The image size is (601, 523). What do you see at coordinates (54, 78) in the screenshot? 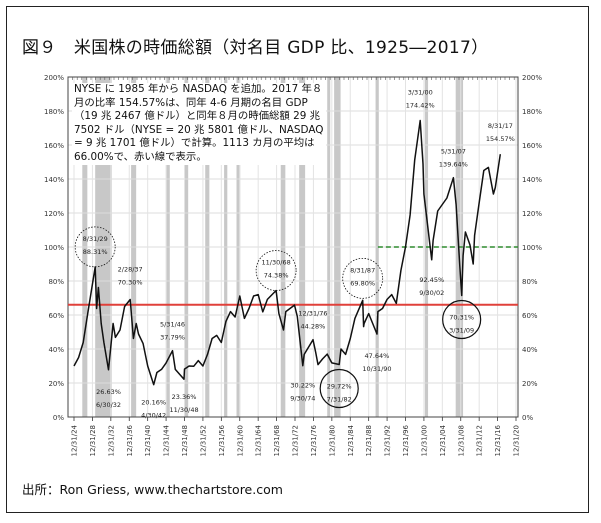
I see `y-tick-label-left: 200%` at bounding box center [54, 78].